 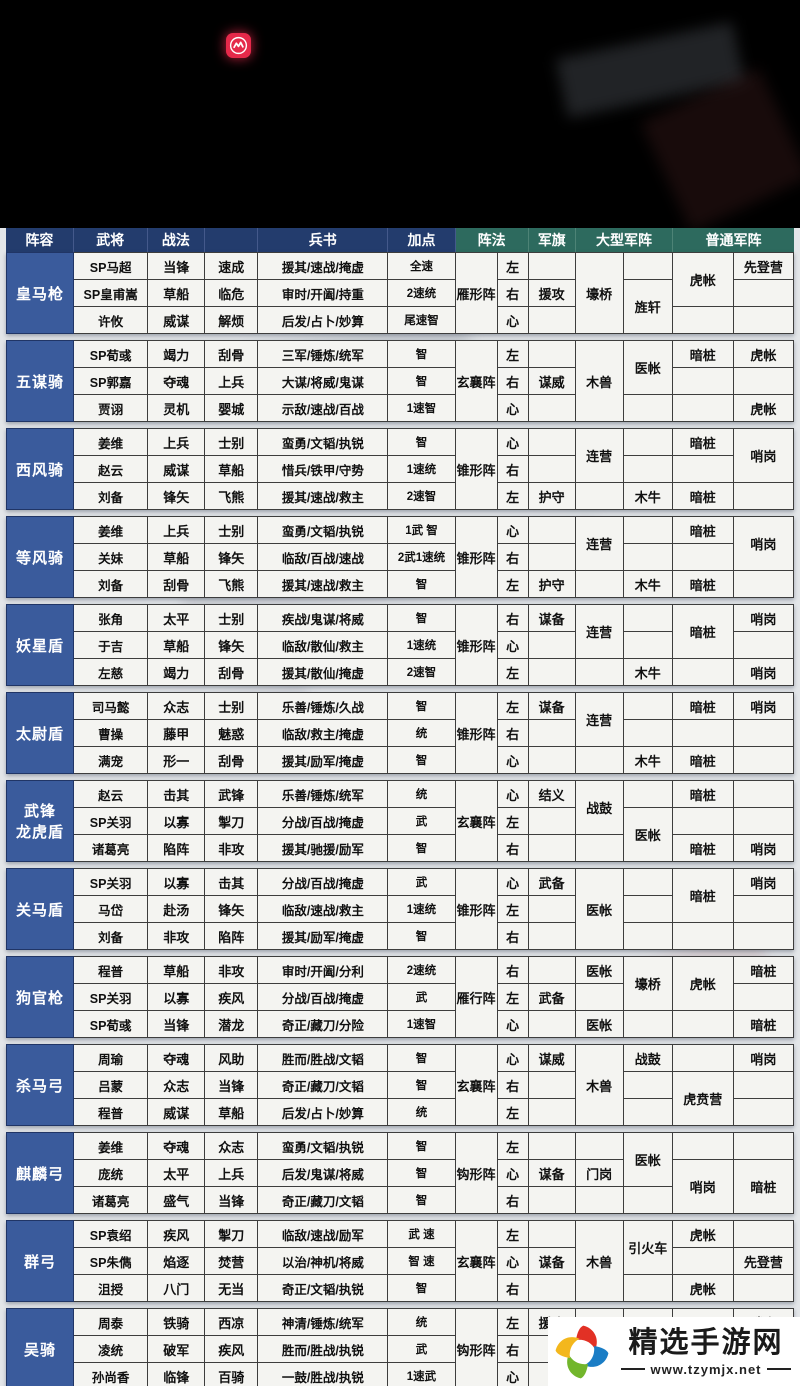 What do you see at coordinates (552, 240) in the screenshot?
I see `col-header: 军旗` at bounding box center [552, 240].